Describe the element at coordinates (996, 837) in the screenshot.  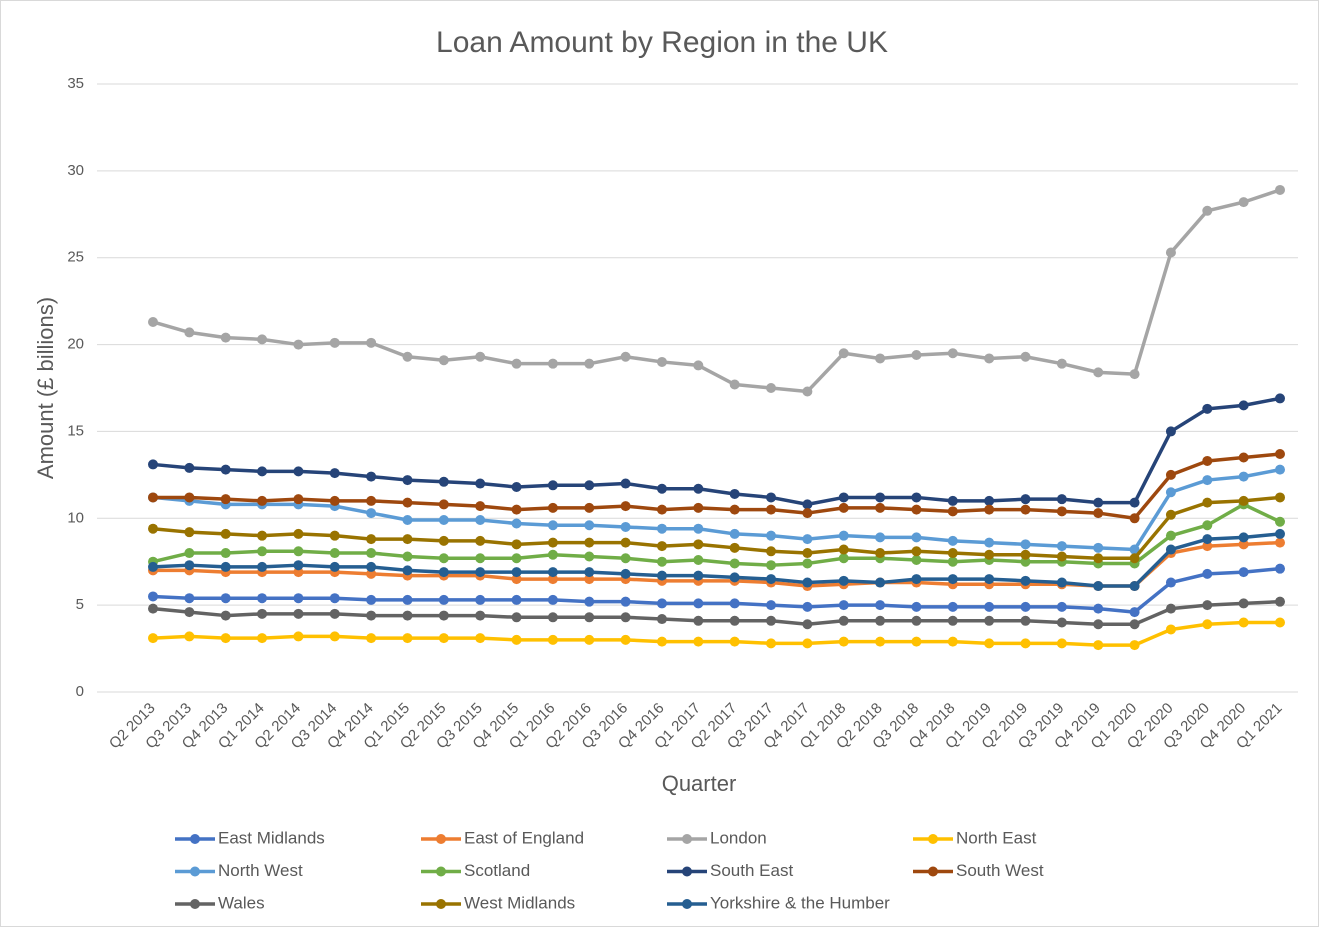
I see `legend-label: North East` at that location.